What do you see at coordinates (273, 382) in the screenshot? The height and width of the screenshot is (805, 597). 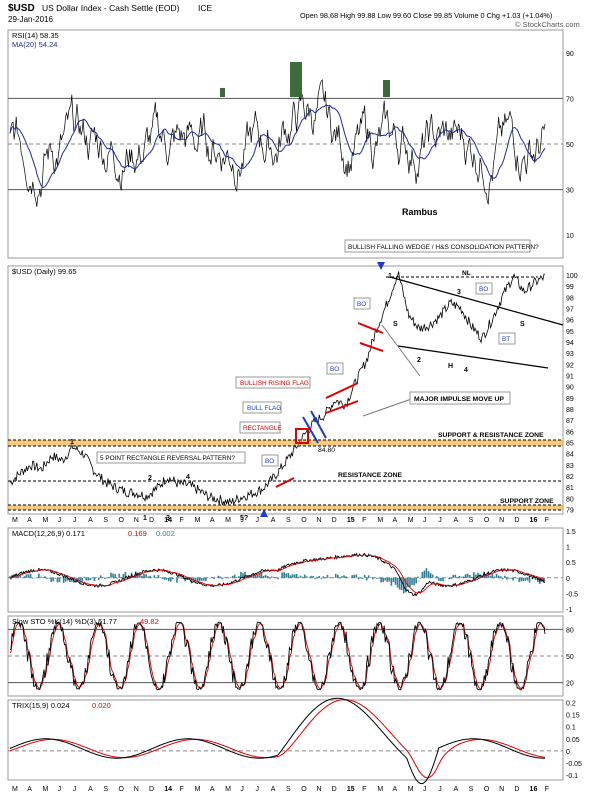 I see `rising-flag-box` at bounding box center [273, 382].